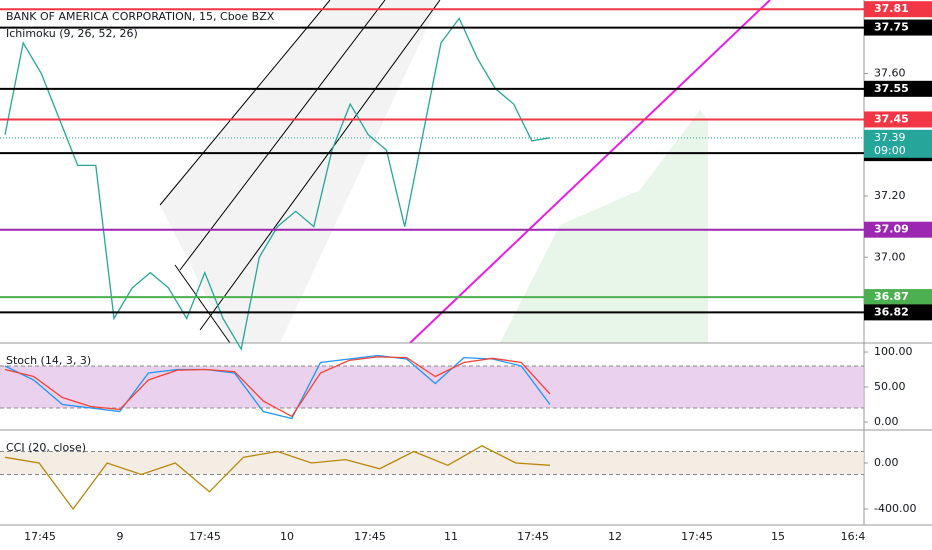 This screenshot has height=550, width=932. What do you see at coordinates (890, 137) in the screenshot?
I see `price-label: 37.39` at bounding box center [890, 137].